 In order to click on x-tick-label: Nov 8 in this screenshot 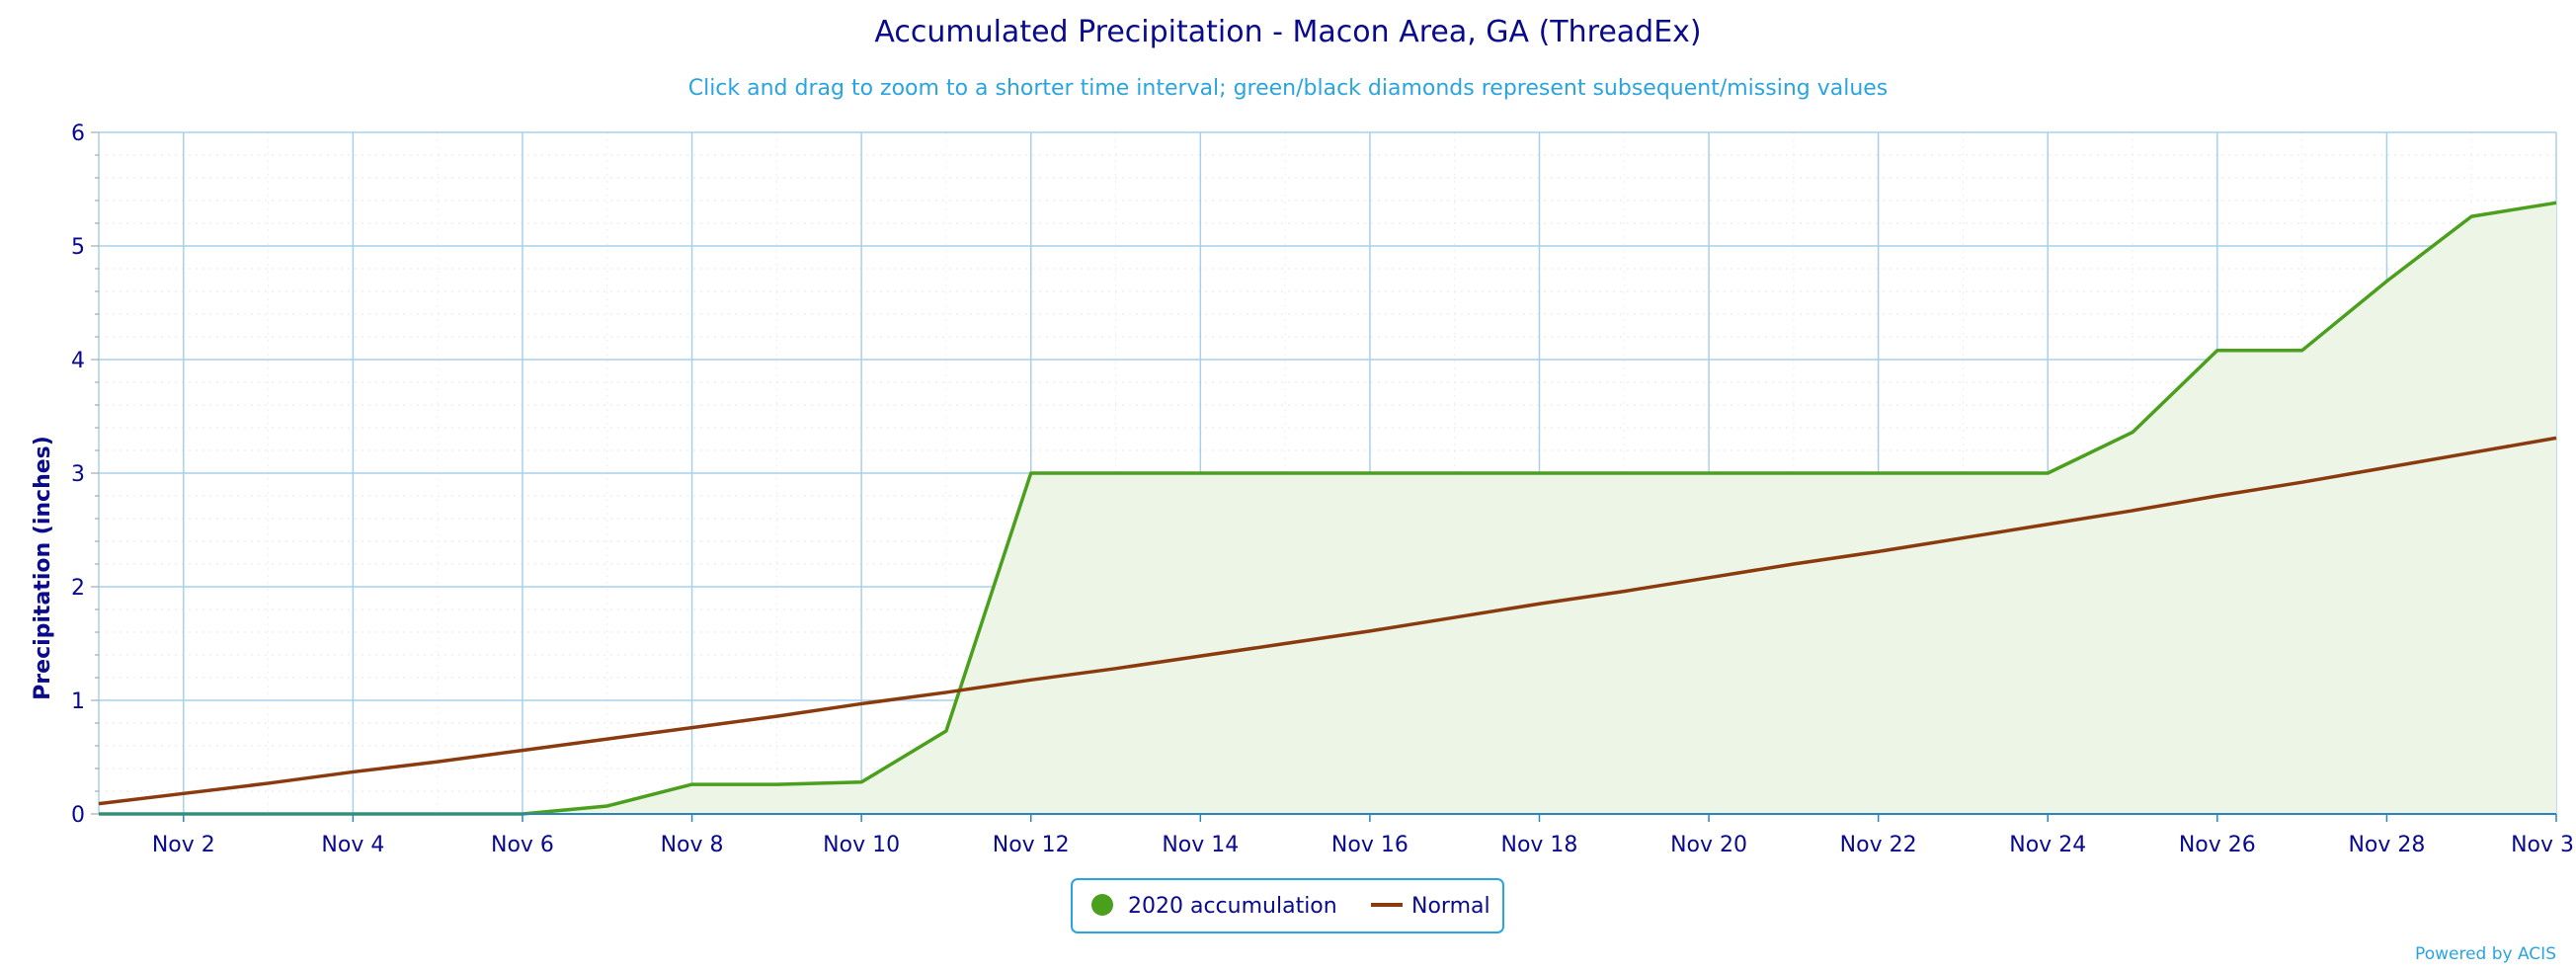, I will do `click(692, 845)`.